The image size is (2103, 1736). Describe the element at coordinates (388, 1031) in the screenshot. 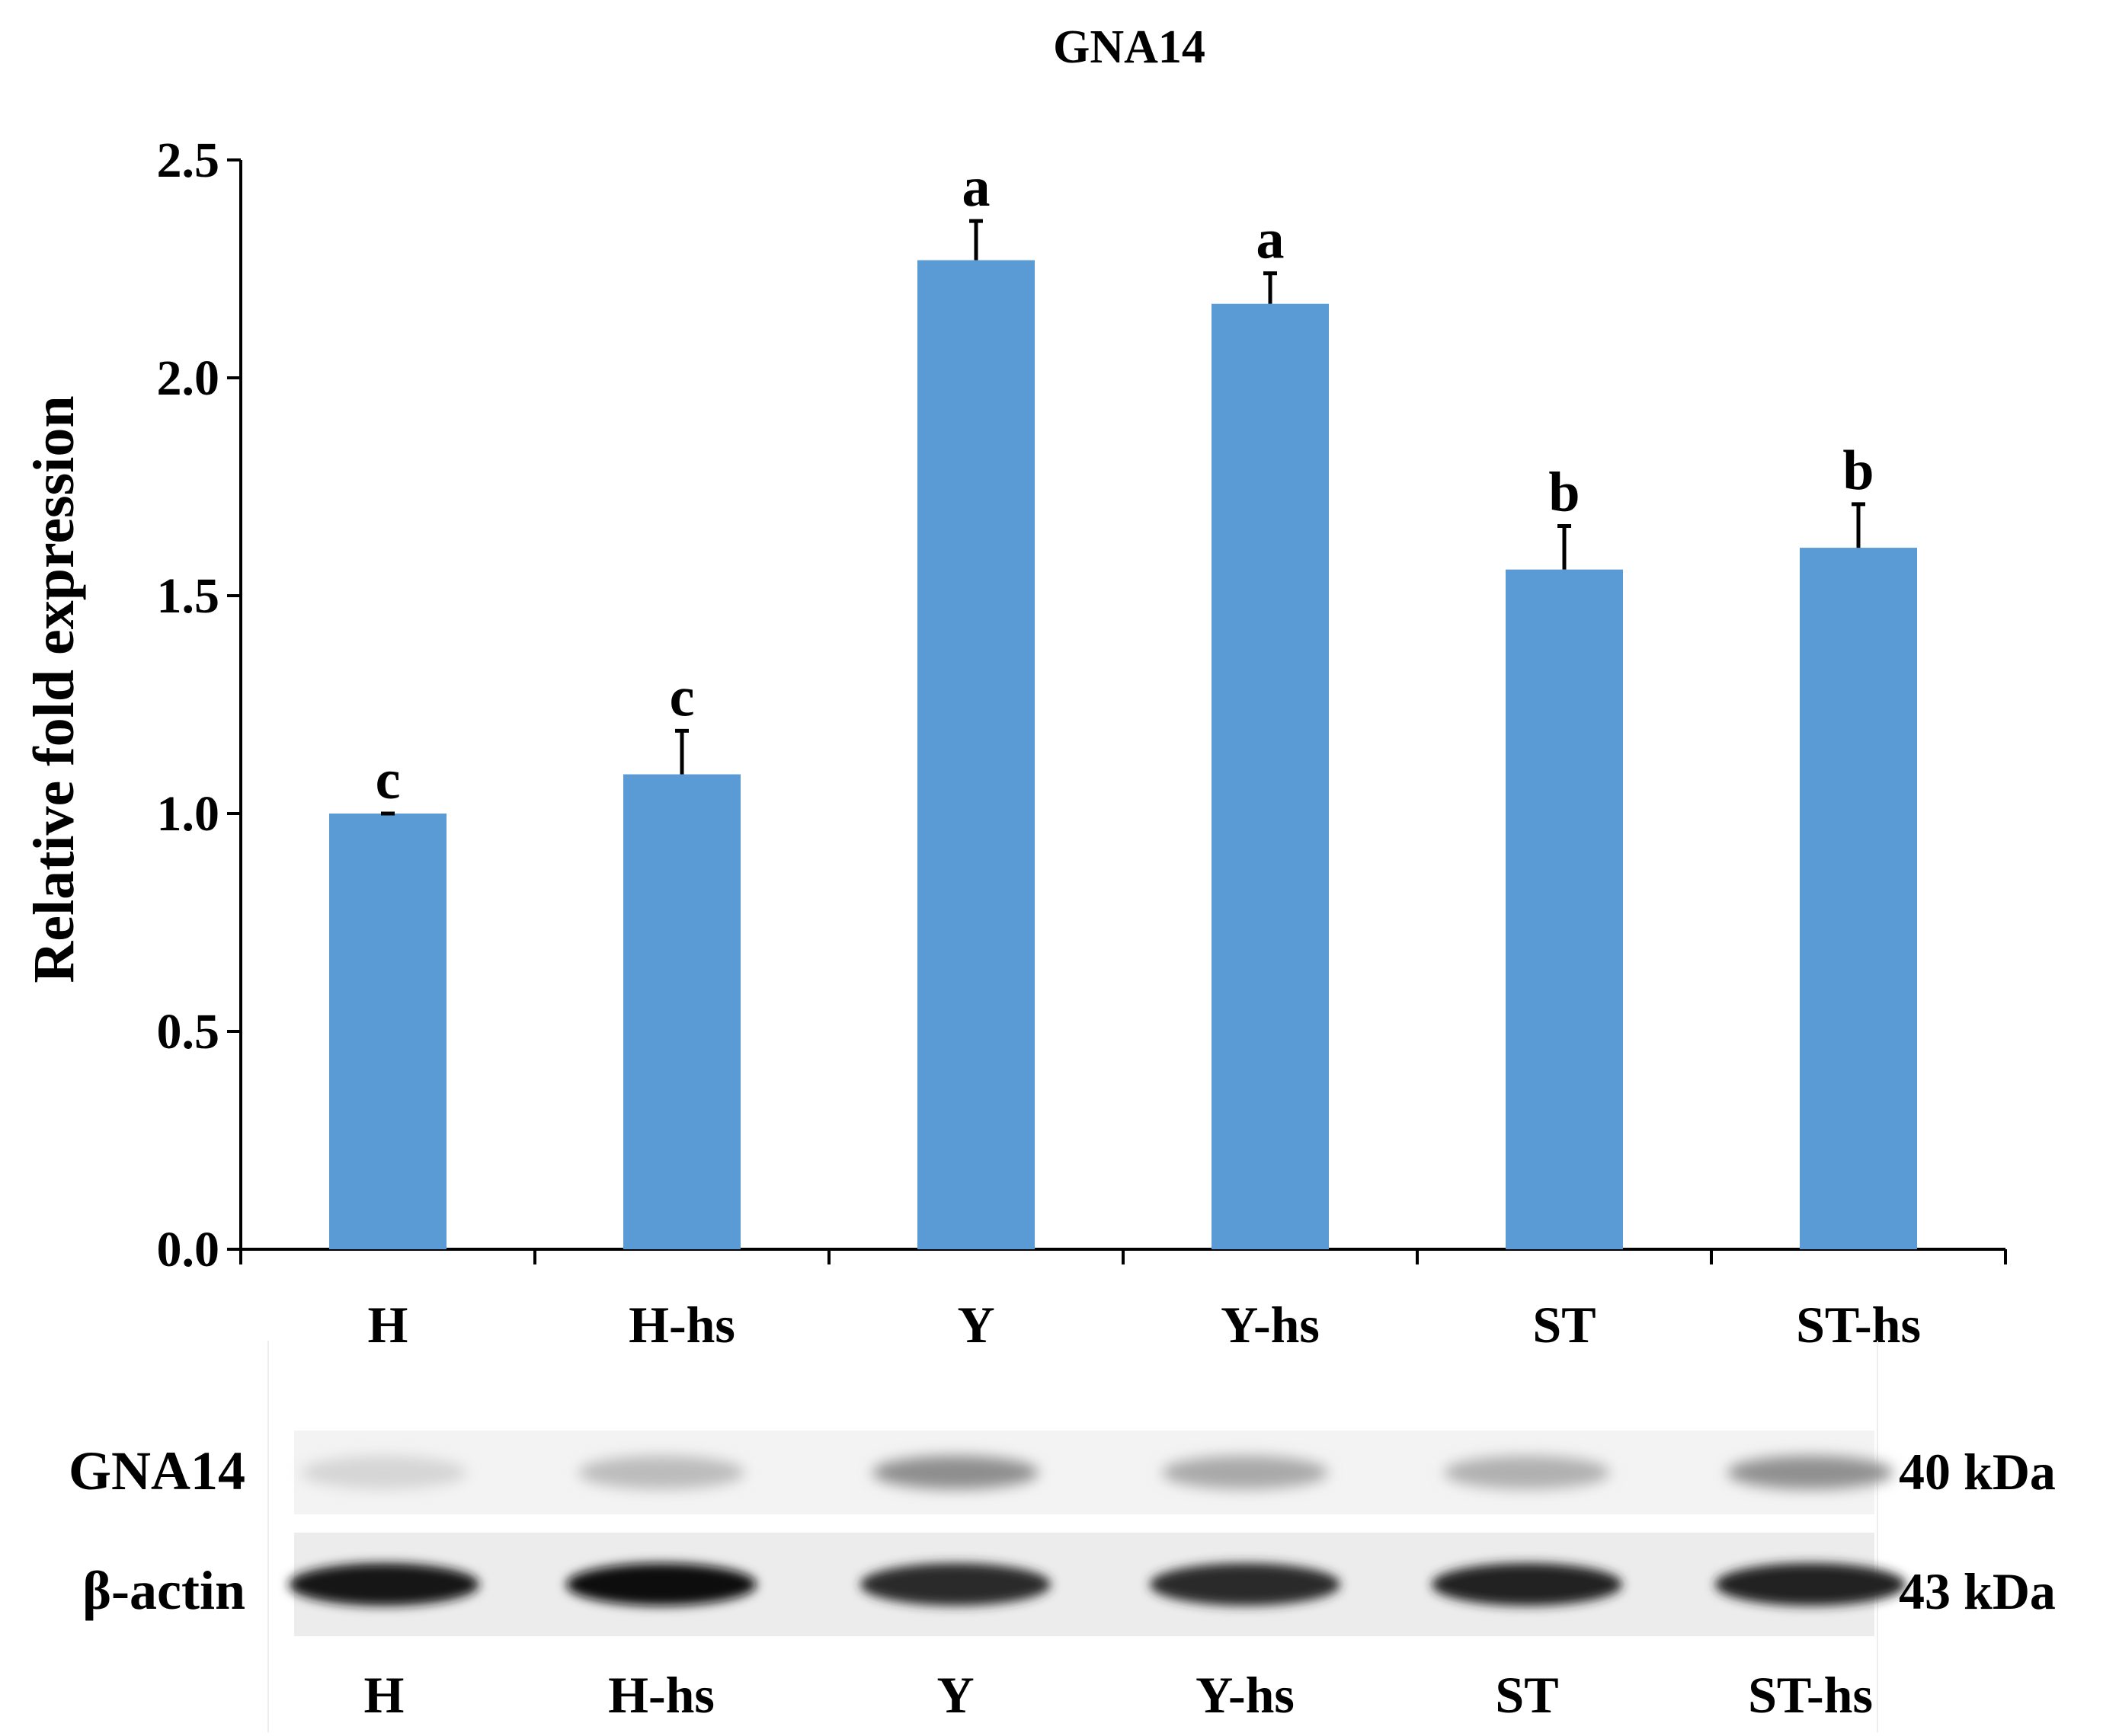

I see `bar-H` at that location.